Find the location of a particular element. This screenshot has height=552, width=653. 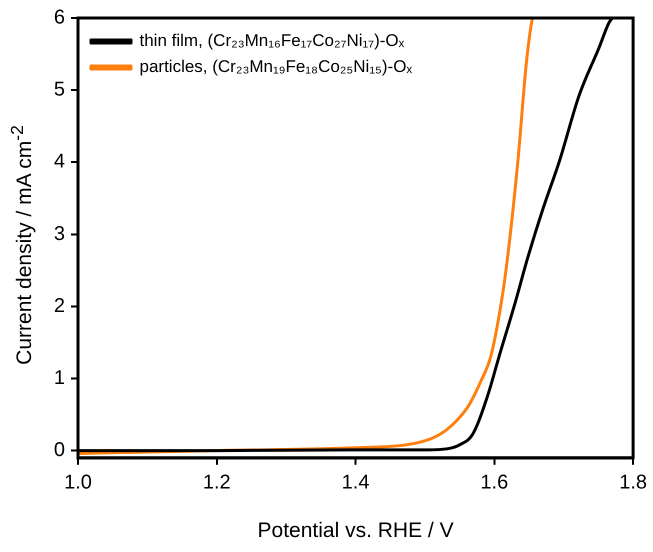

x-tick-label: 1.2 is located at coordinates (216, 482).